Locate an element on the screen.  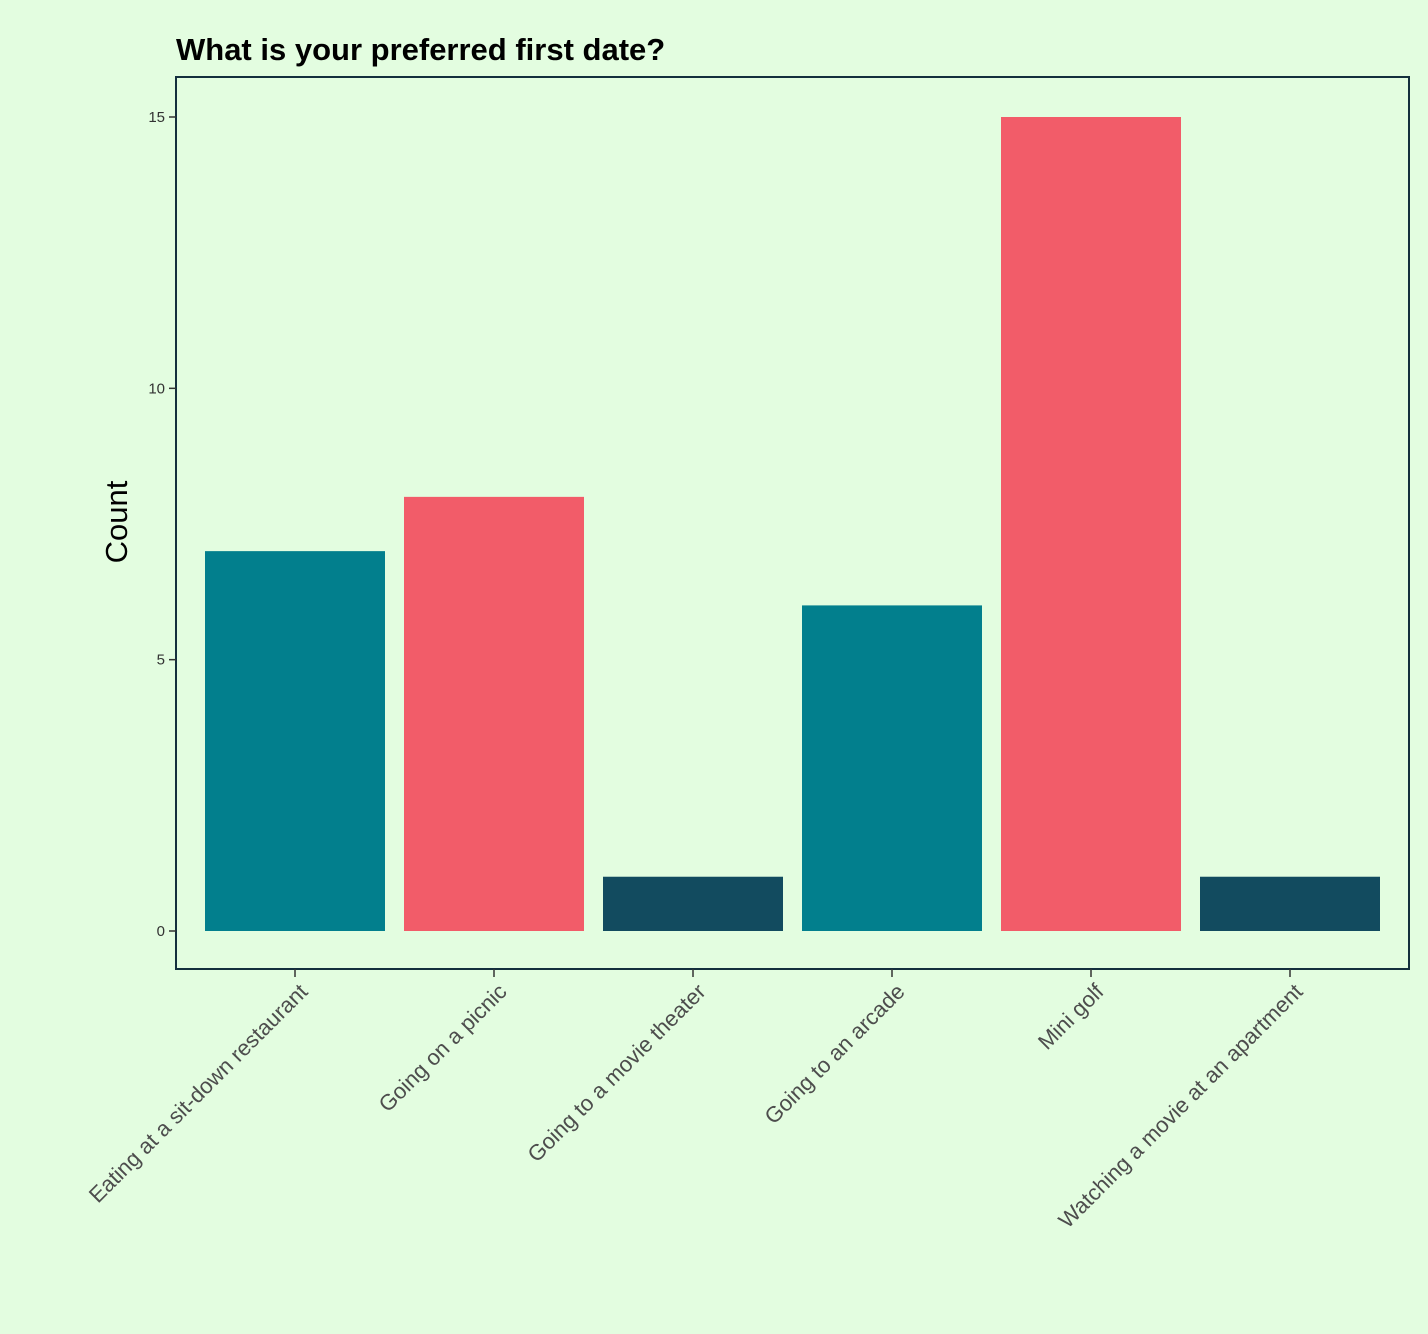
y-tick-label: 5 is located at coordinates (161, 660).